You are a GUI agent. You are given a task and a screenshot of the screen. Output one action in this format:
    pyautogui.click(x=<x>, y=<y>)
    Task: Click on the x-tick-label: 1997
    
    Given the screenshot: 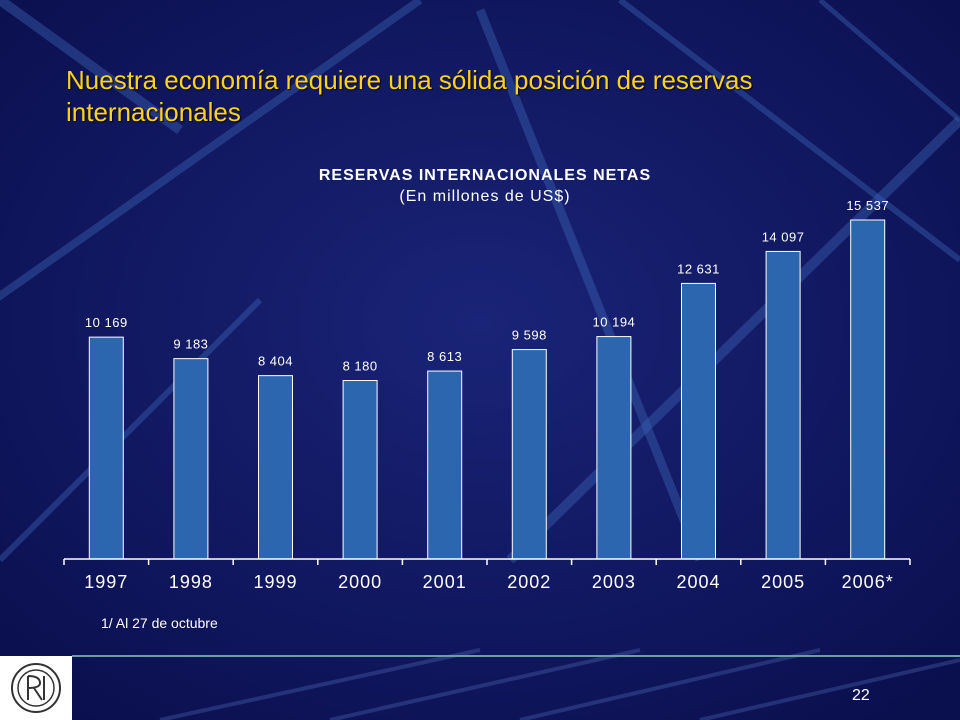 What is the action you would take?
    pyautogui.click(x=106, y=582)
    